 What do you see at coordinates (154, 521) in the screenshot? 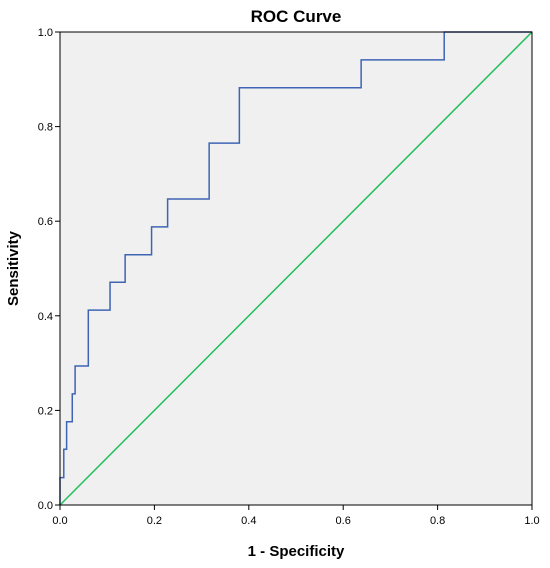
I see `x-tick-label: 0.2` at bounding box center [154, 521].